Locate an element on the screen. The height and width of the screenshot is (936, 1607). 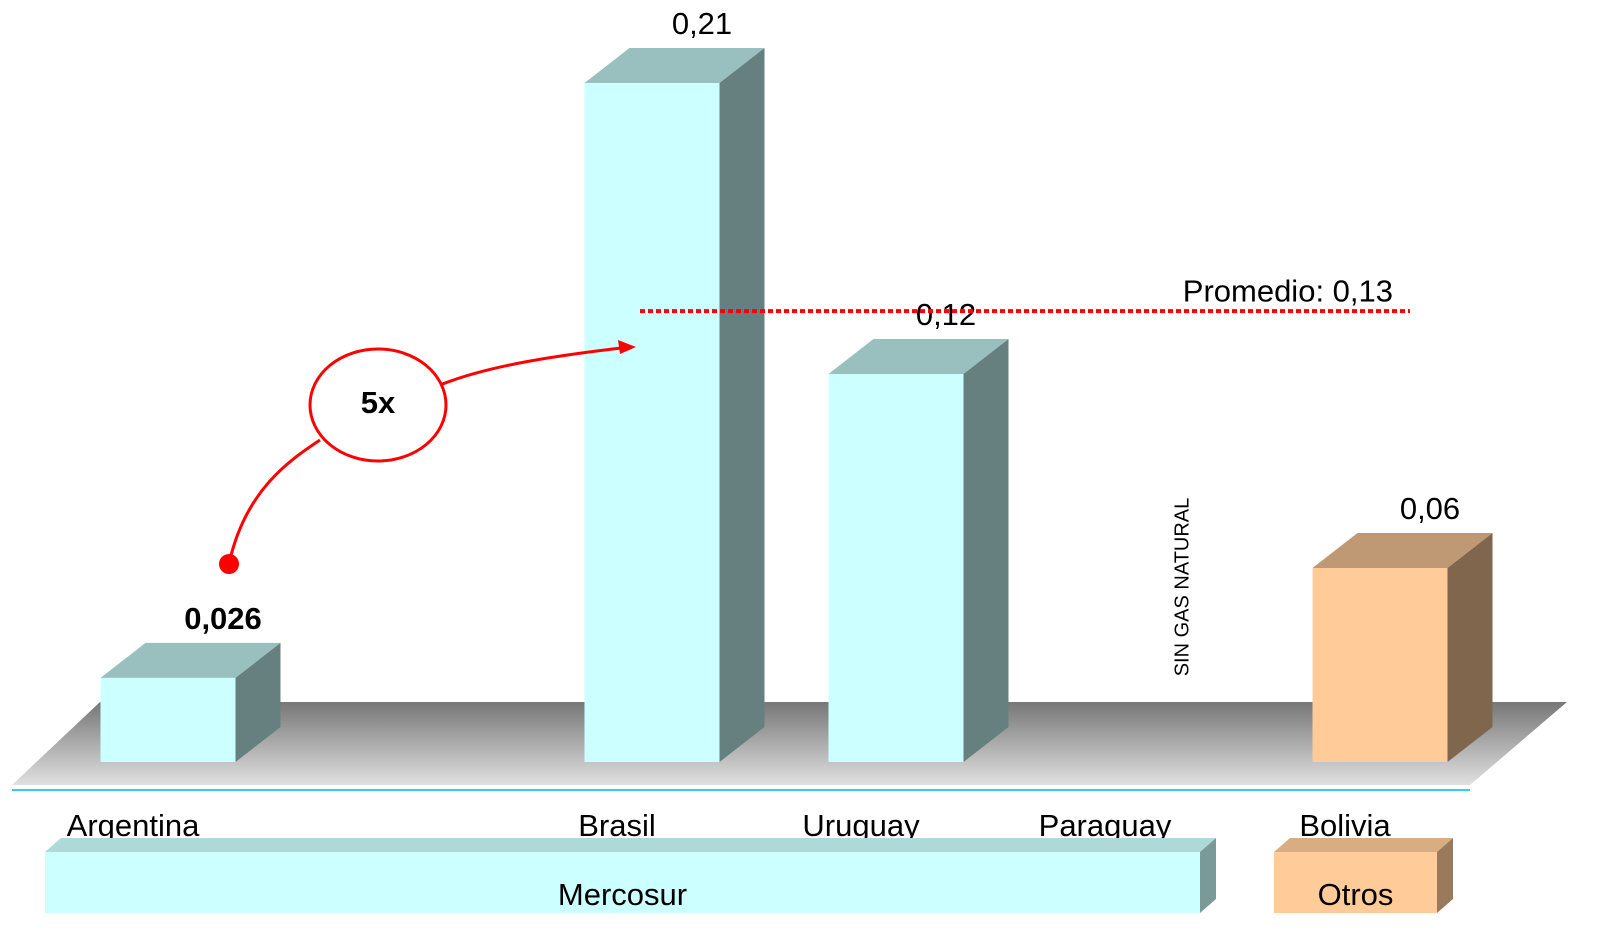
x-tick-label: Bolivia is located at coordinates (1345, 825).